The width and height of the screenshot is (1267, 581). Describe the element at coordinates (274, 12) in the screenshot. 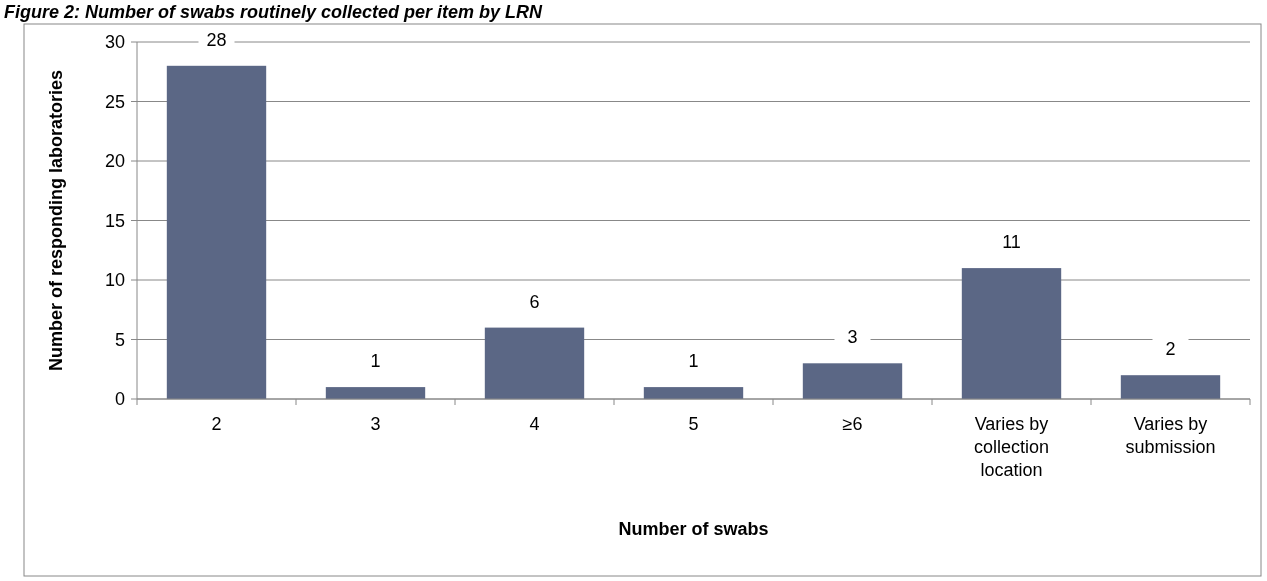

I see `chart-title: Figure 2: Number of swabs routinely collected per item by LRN` at that location.